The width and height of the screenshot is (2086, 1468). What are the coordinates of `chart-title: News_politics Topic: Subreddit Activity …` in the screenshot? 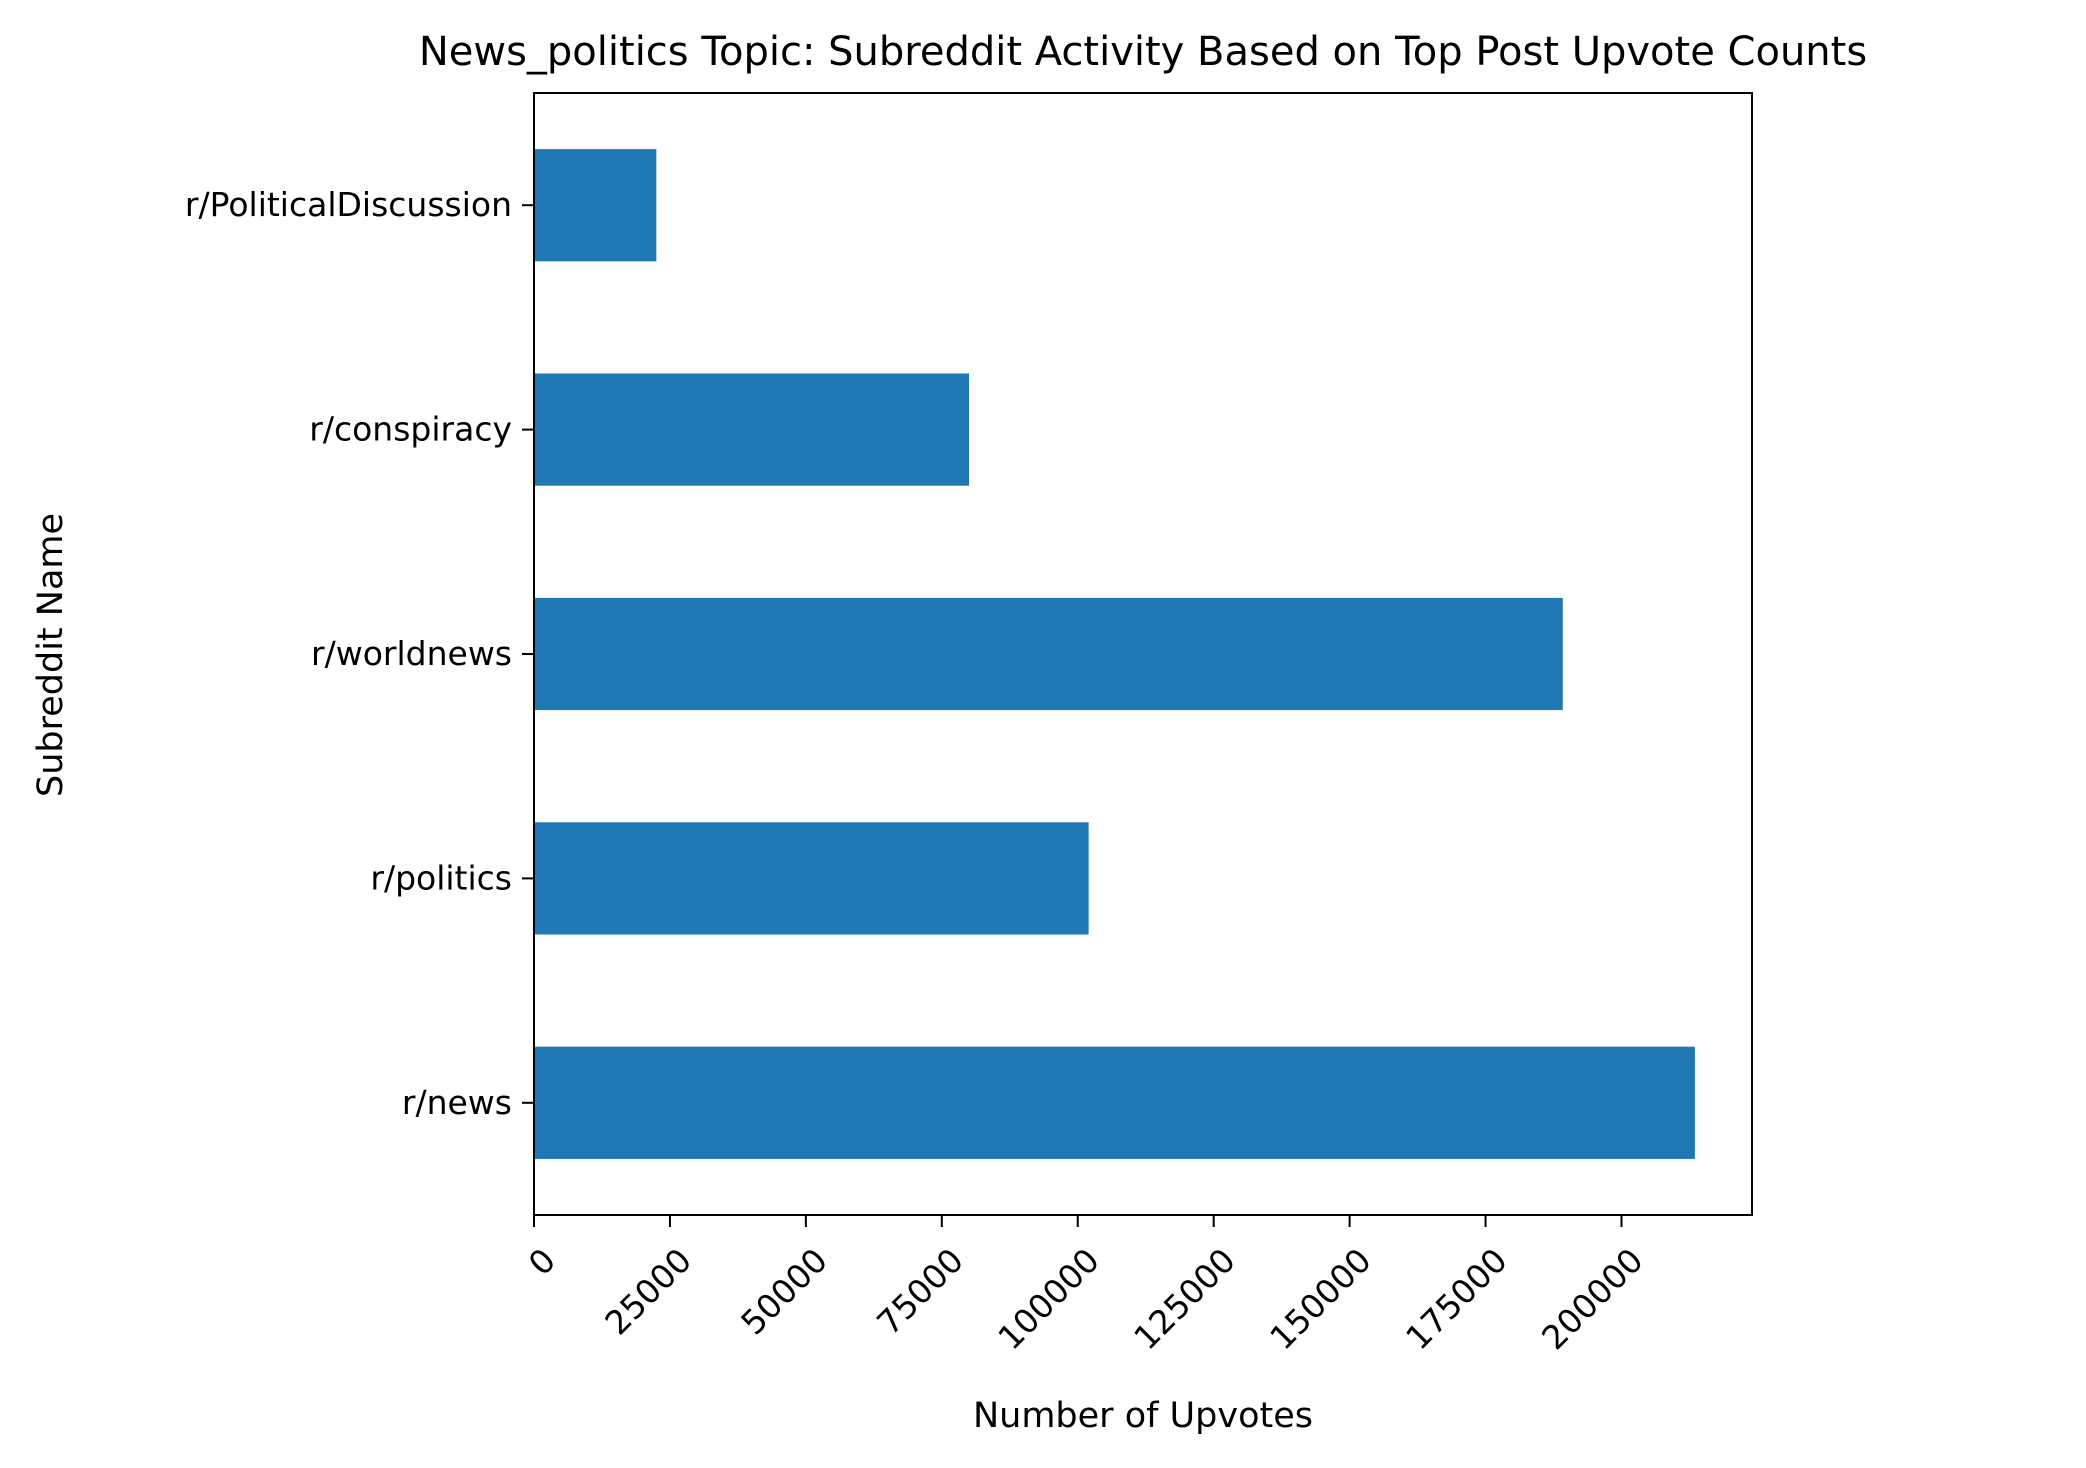 It's located at (1143, 52).